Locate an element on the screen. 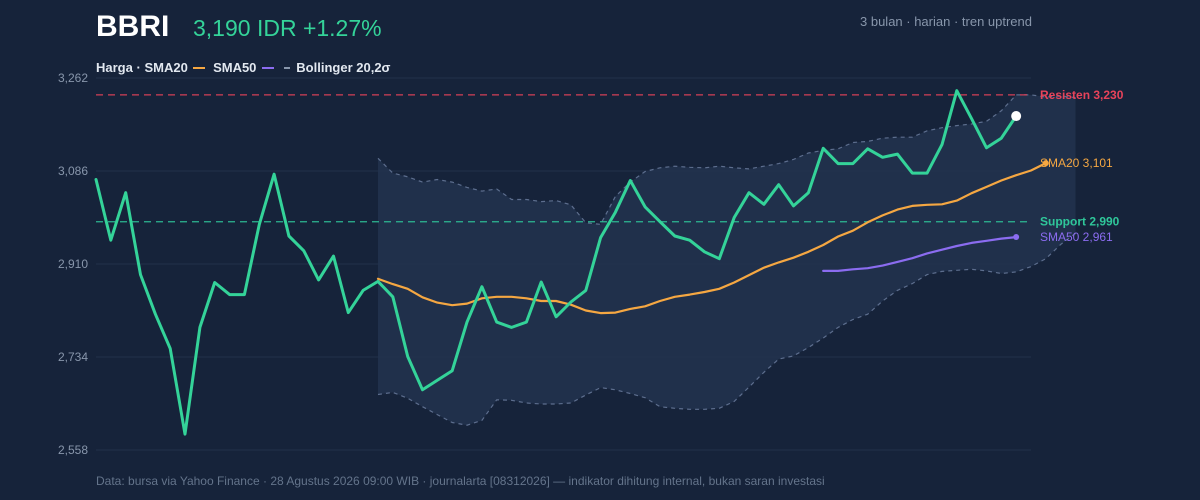  sma50-end-label: SMA50 2,961 is located at coordinates (1076, 237).